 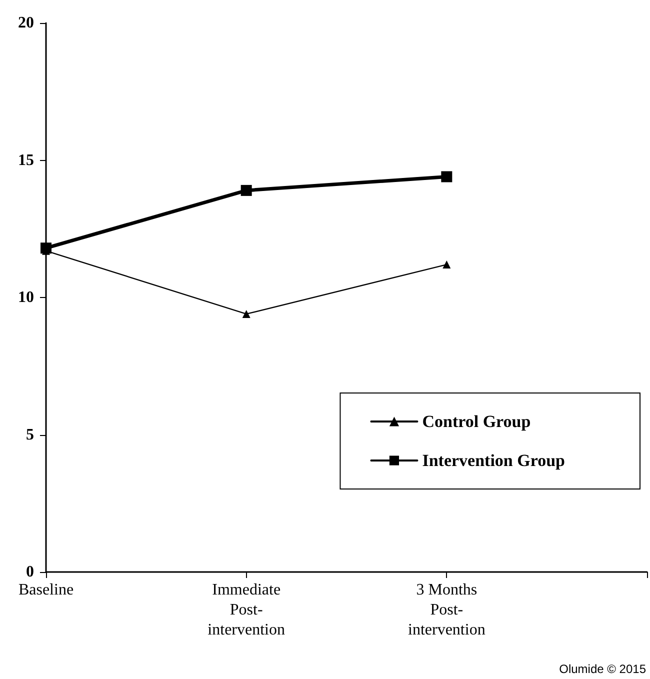 I want to click on y-tick-label: 5, so click(x=30, y=435).